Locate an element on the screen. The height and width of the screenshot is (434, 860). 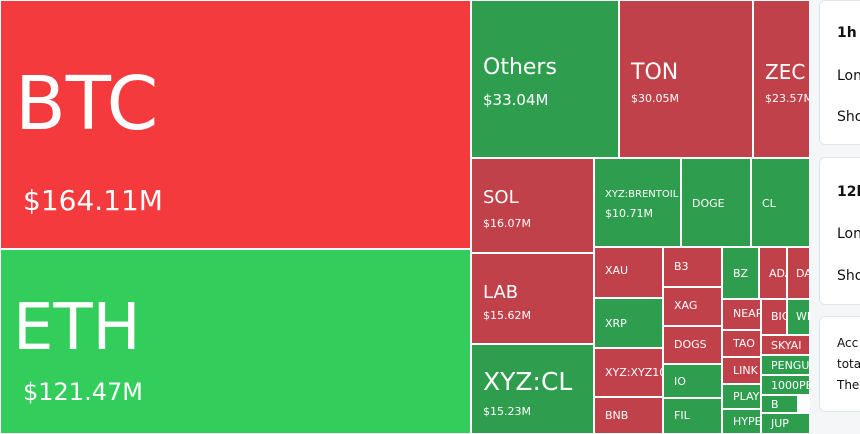
tile-symbol: ADA is located at coordinates (777, 273).